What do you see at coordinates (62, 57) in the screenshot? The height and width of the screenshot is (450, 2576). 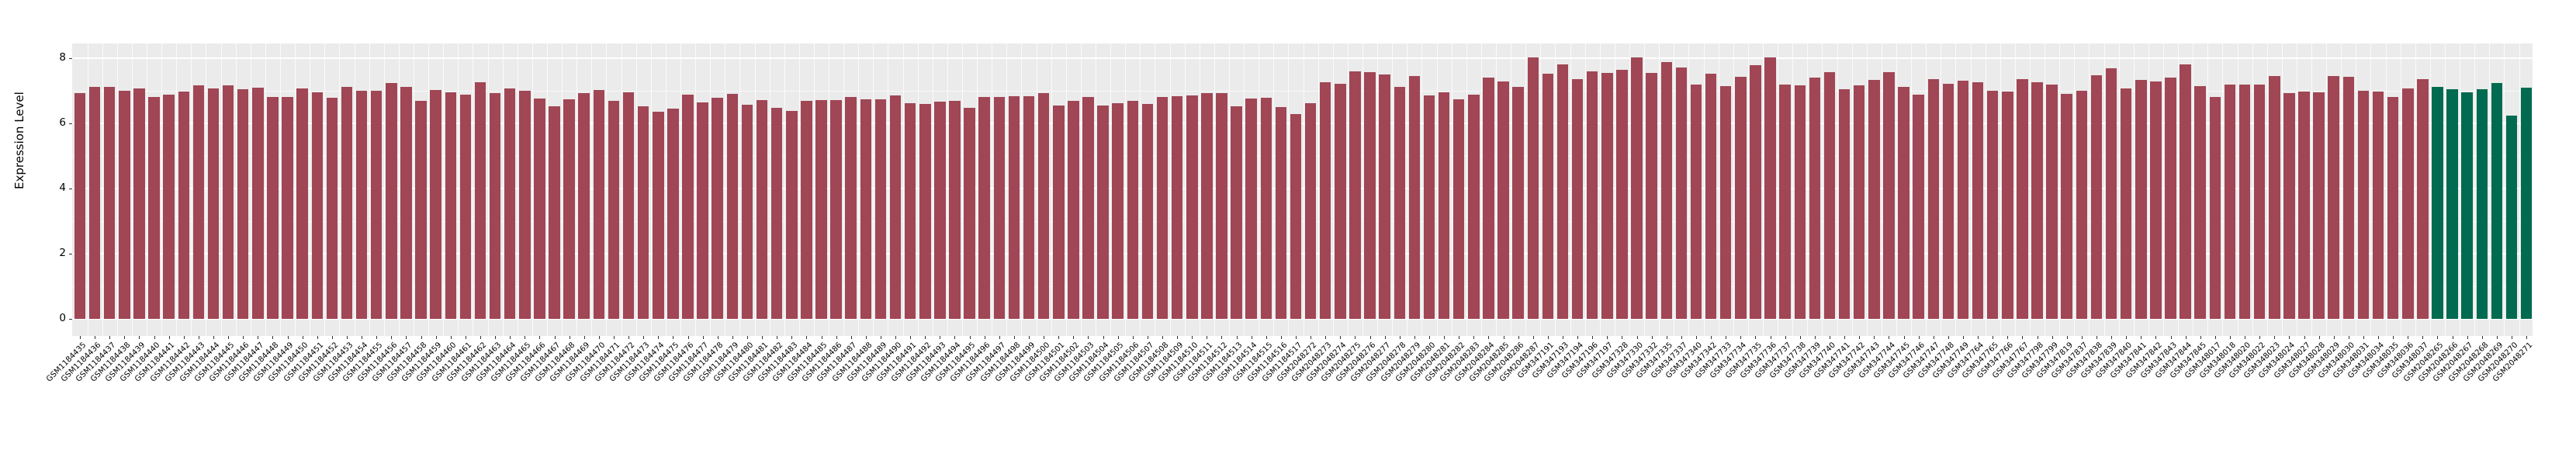 I see `y-tick-label: 8` at bounding box center [62, 57].